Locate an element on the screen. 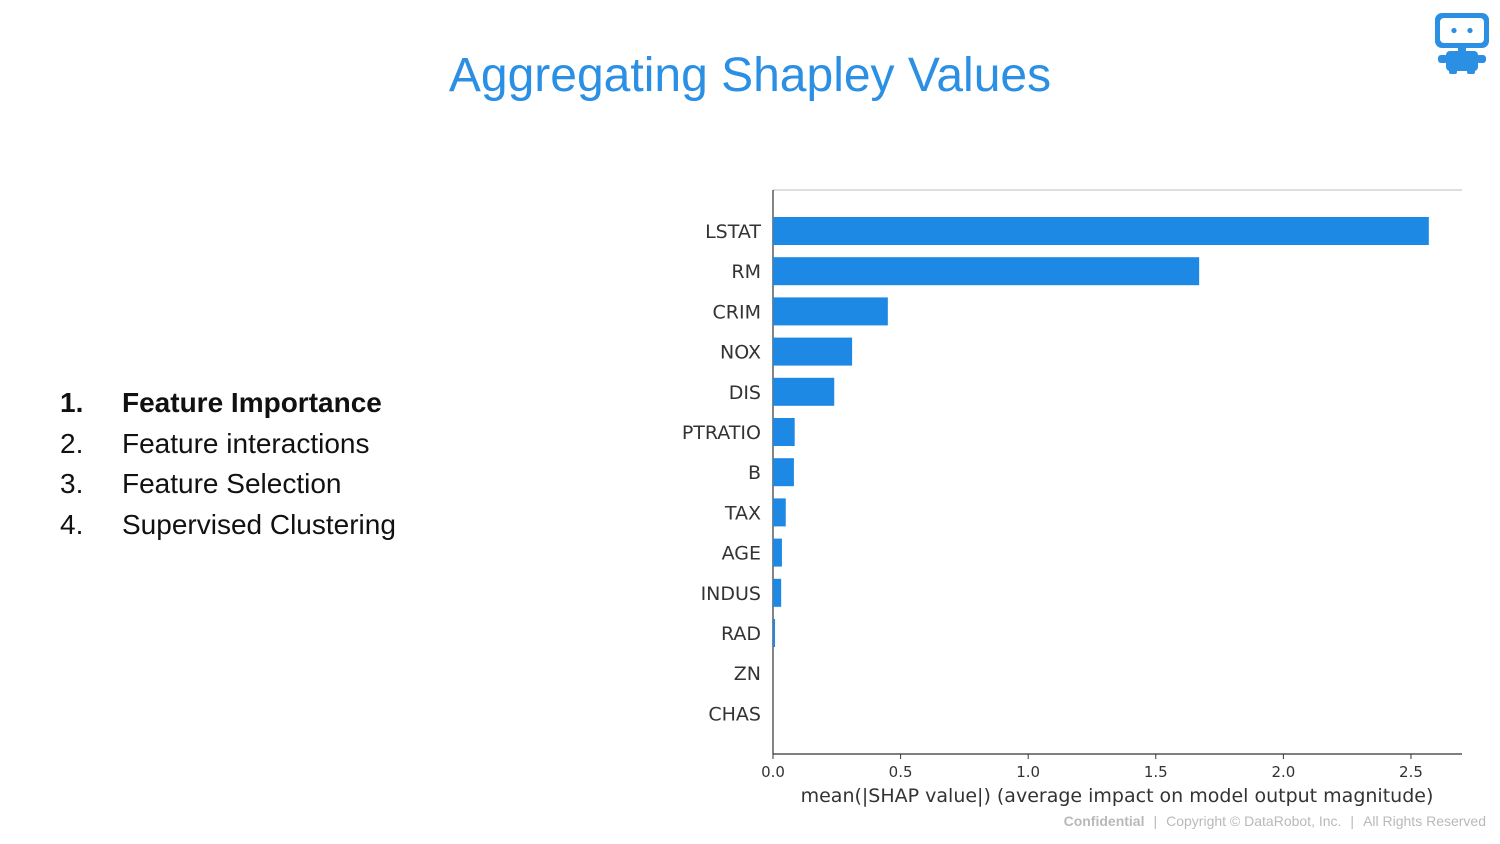 This screenshot has height=844, width=1500. x-tick-label: 2.5 is located at coordinates (1411, 772).